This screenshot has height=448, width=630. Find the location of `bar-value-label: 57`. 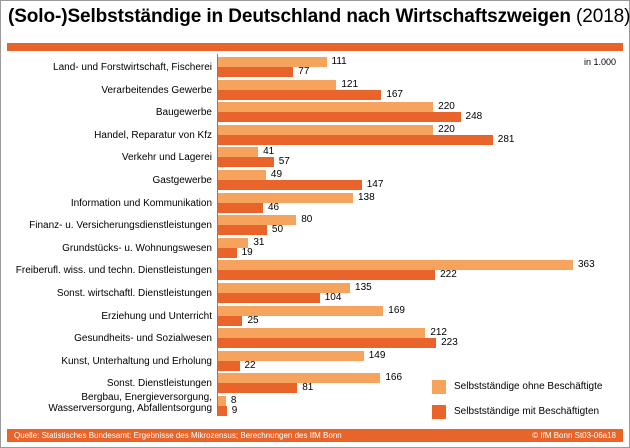

bar-value-label: 57 is located at coordinates (284, 162).